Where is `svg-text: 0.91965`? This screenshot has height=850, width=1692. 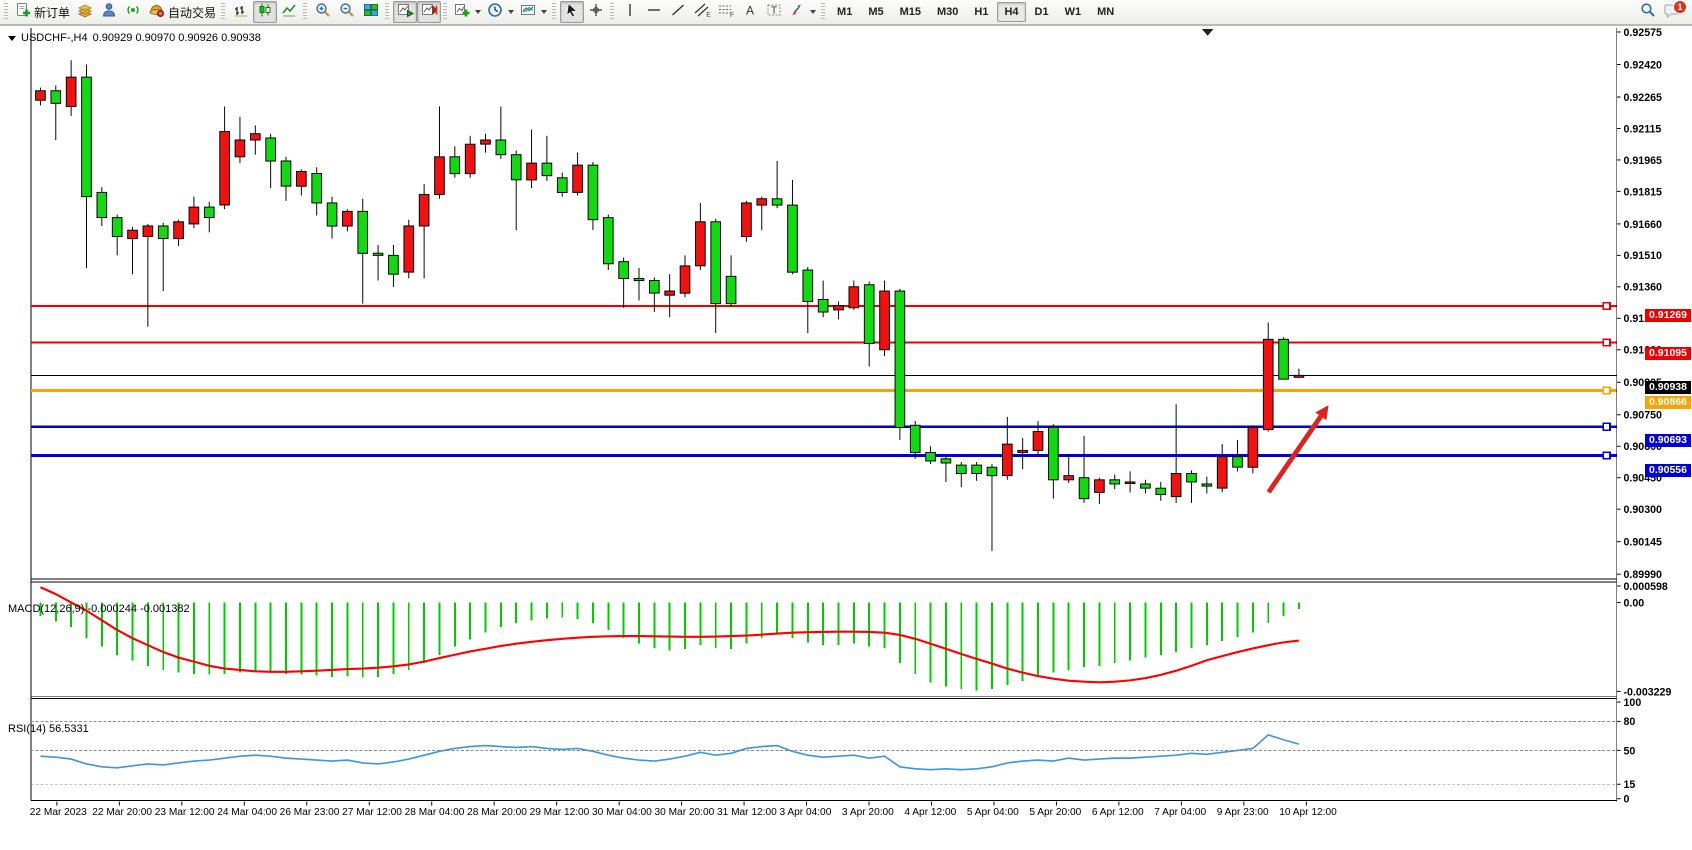 svg-text: 0.91965 is located at coordinates (1643, 161).